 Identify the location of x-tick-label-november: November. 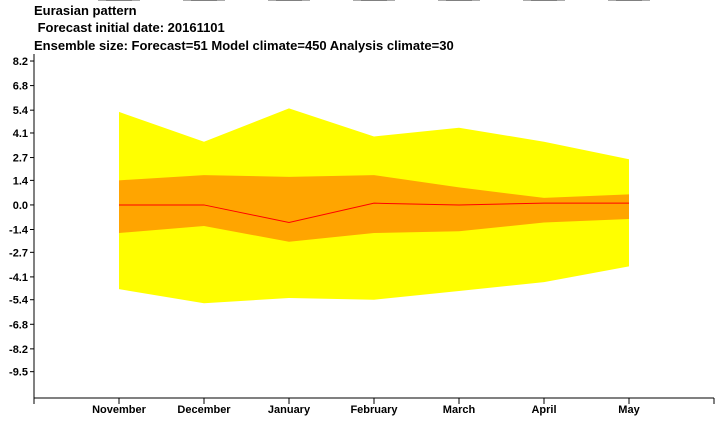
(119, 410).